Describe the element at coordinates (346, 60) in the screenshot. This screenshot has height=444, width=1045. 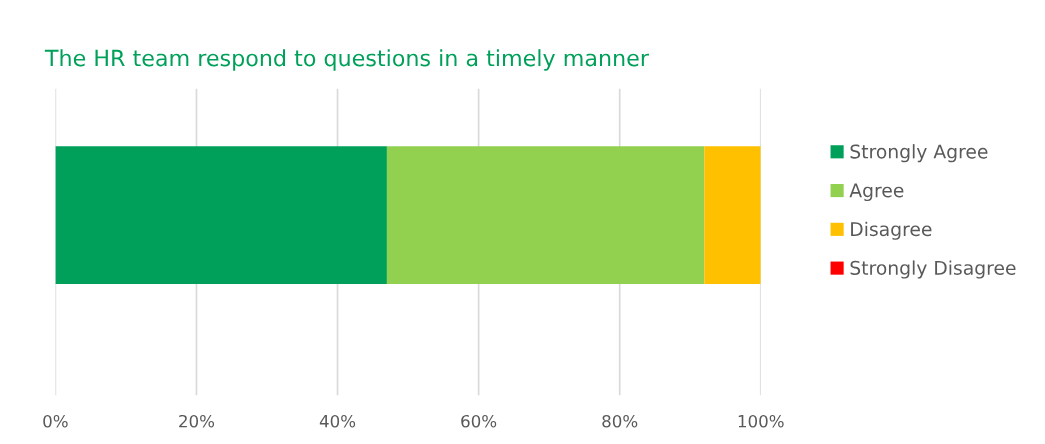
I see `chart-title: The HR team respond to questions in a timely manner` at that location.